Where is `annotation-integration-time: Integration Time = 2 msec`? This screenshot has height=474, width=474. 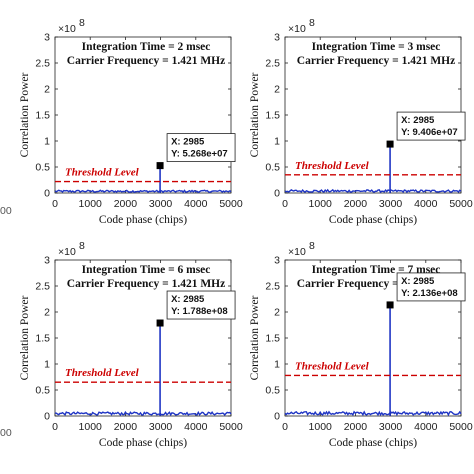 annotation-integration-time: Integration Time = 2 msec is located at coordinates (146, 47).